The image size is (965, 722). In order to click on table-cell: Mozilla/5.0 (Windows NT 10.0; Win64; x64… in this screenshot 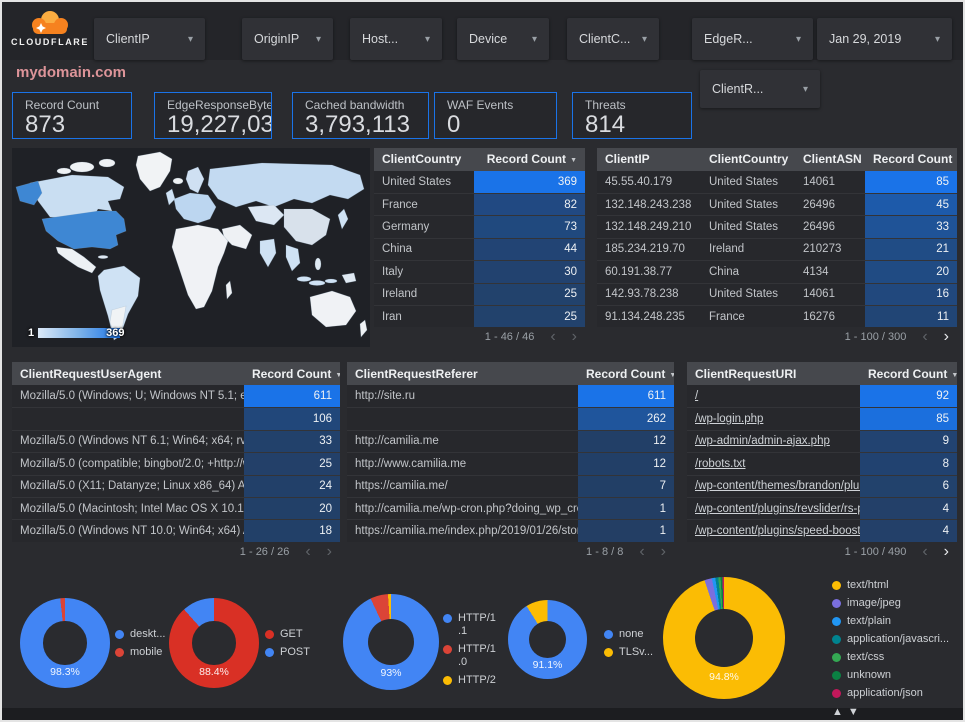, I will do `click(132, 531)`.